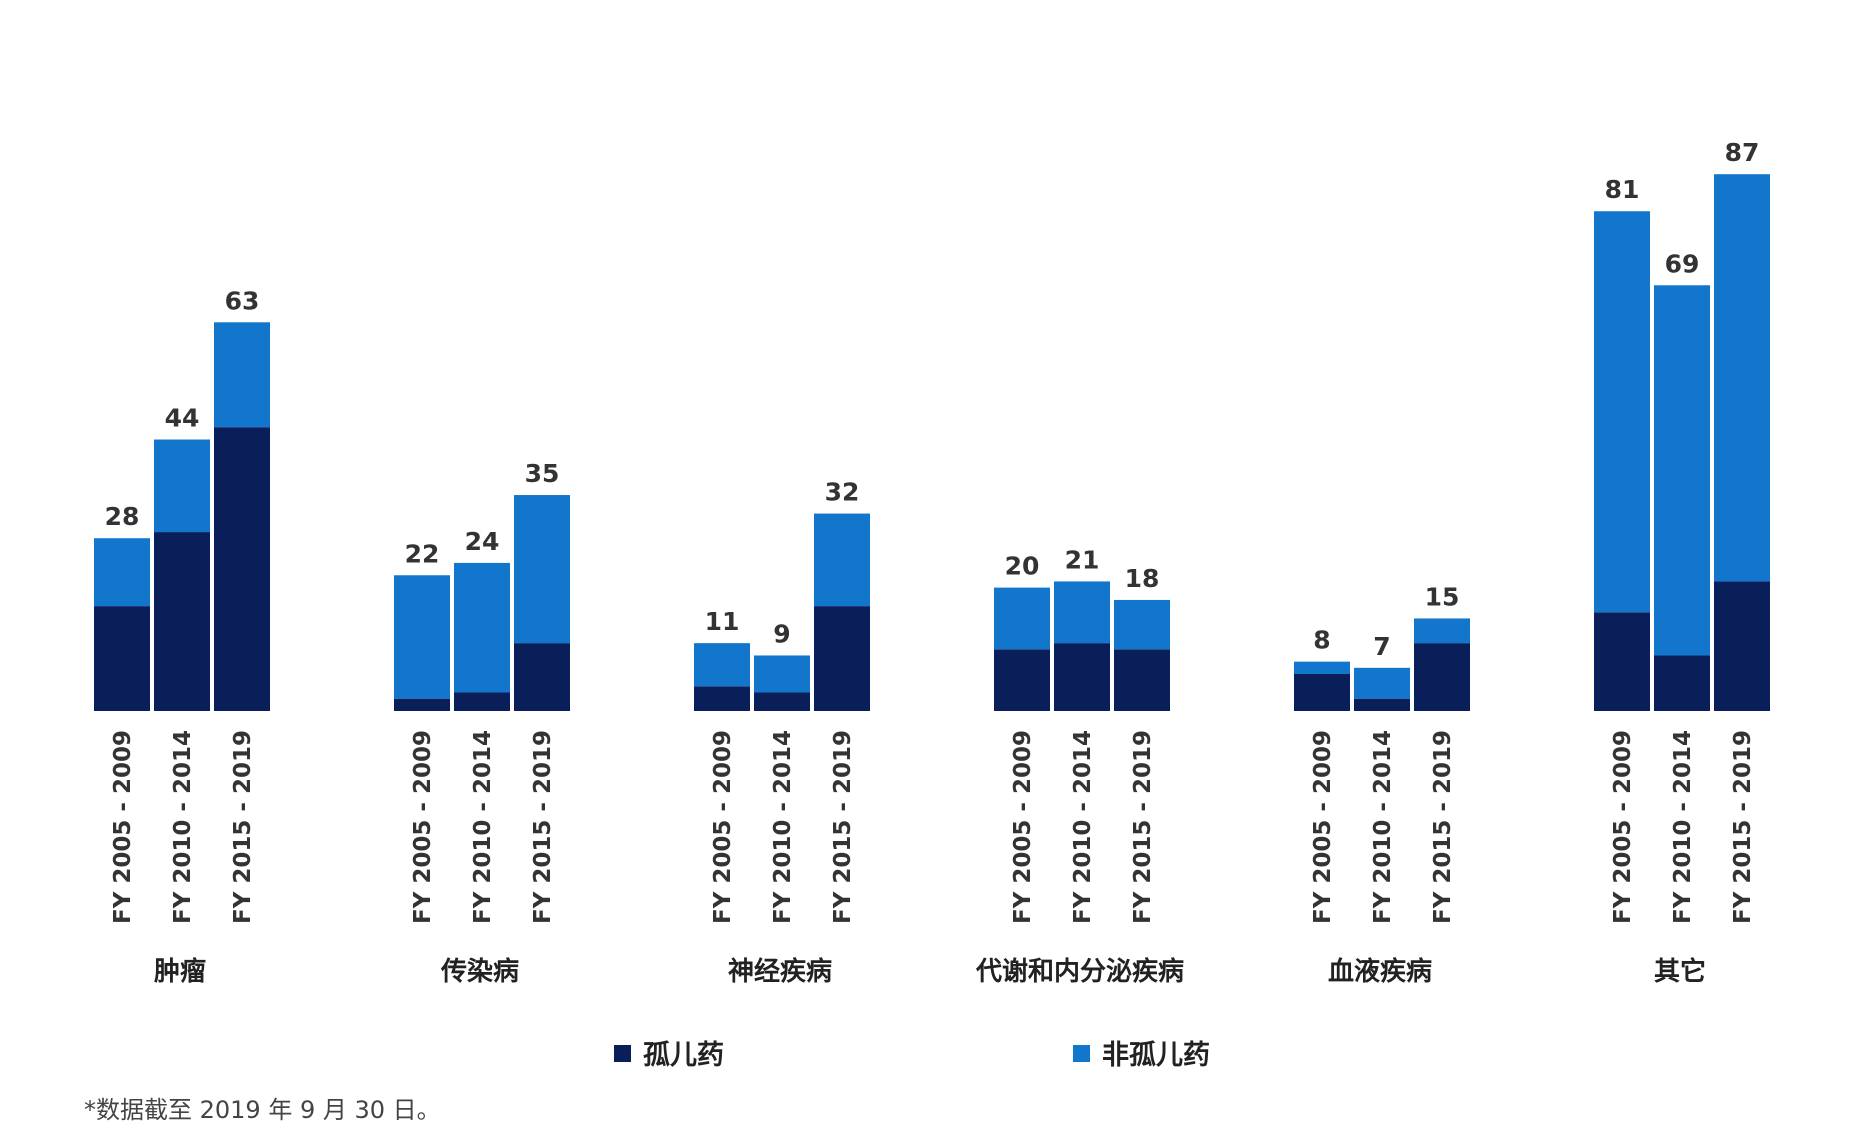 The height and width of the screenshot is (1130, 1851). What do you see at coordinates (912, 1055) in the screenshot?
I see `legend: 孤儿药 非孤儿药` at bounding box center [912, 1055].